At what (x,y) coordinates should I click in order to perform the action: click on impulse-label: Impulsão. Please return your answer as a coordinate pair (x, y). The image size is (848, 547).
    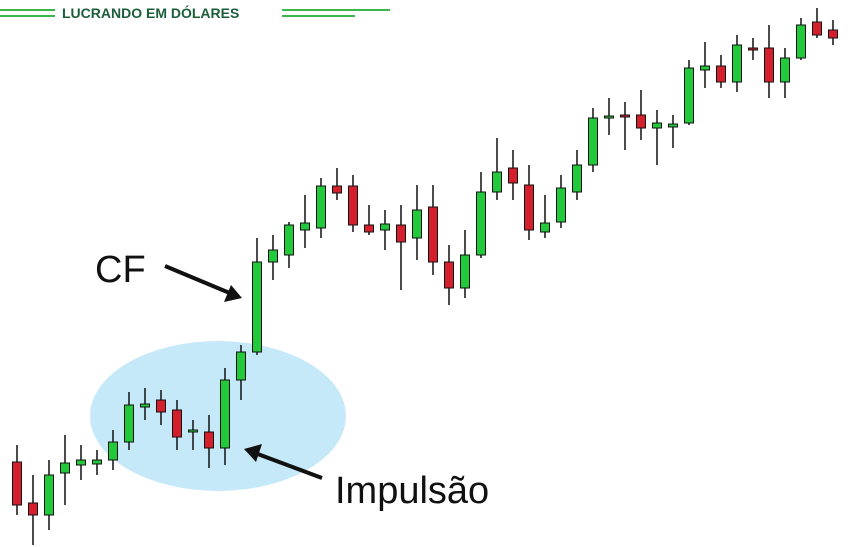
    Looking at the image, I should click on (412, 491).